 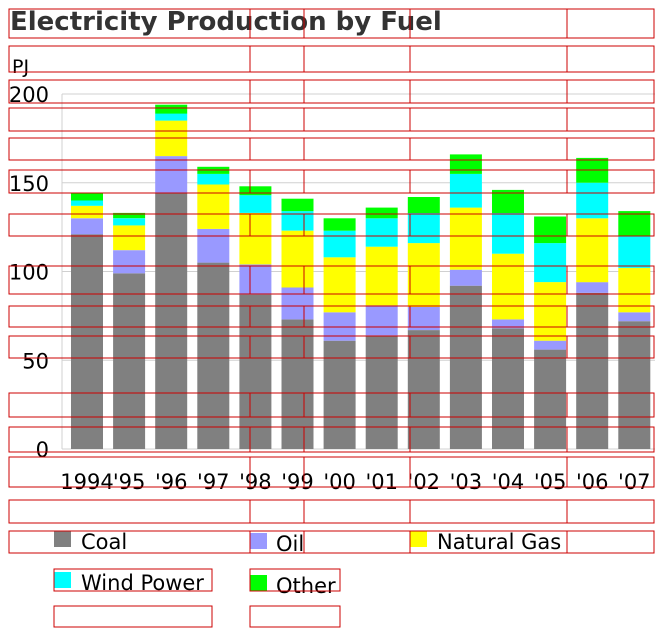 What do you see at coordinates (86, 482) in the screenshot?
I see `x-tick-label: 1994` at bounding box center [86, 482].